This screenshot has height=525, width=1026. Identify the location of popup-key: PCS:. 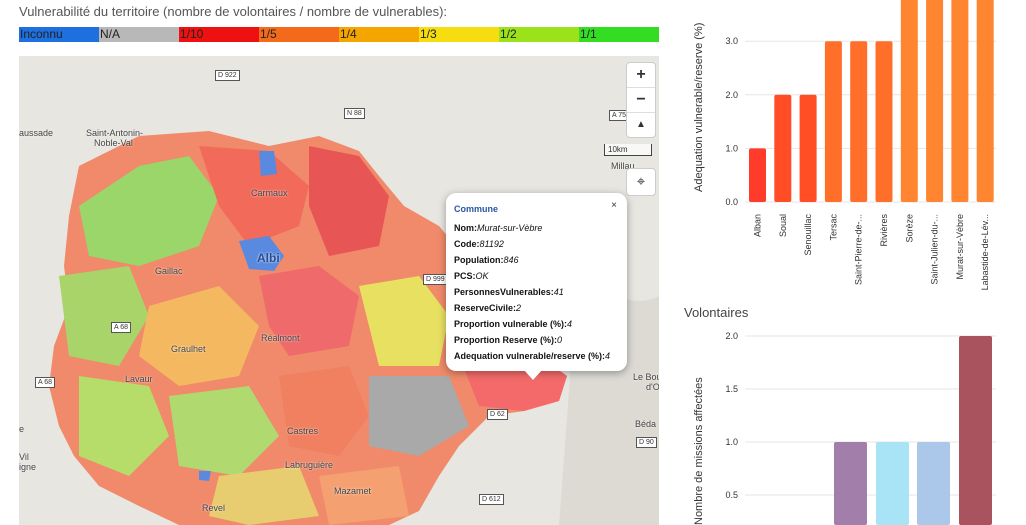
(465, 276).